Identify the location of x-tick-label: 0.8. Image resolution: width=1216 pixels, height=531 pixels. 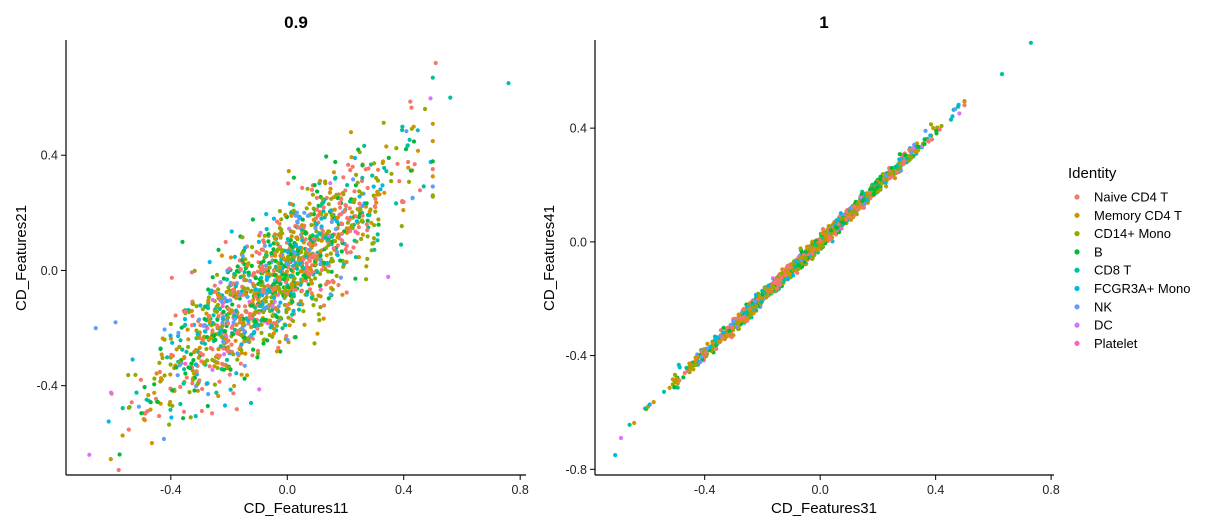
(1050, 490).